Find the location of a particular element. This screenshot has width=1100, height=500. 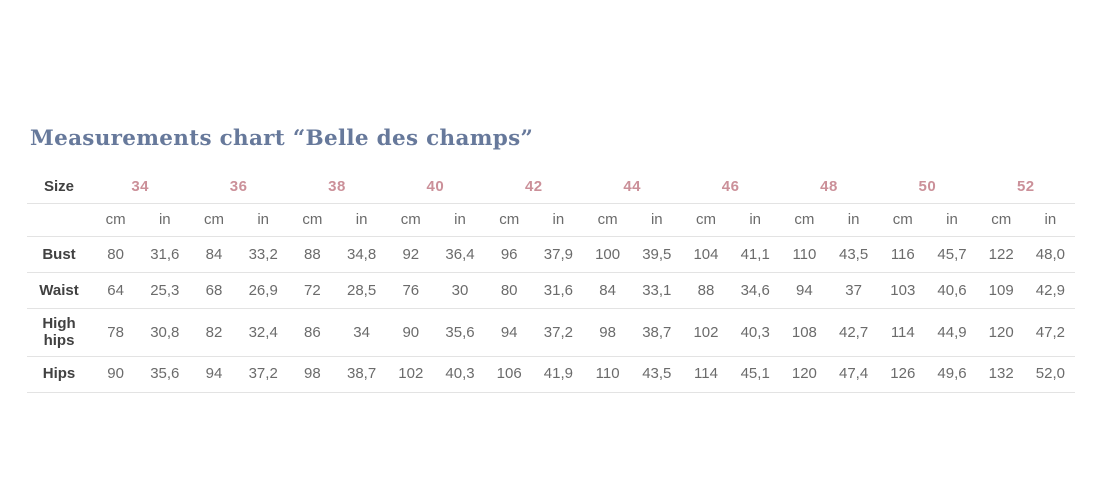

value-cell: 122 is located at coordinates (1001, 254).